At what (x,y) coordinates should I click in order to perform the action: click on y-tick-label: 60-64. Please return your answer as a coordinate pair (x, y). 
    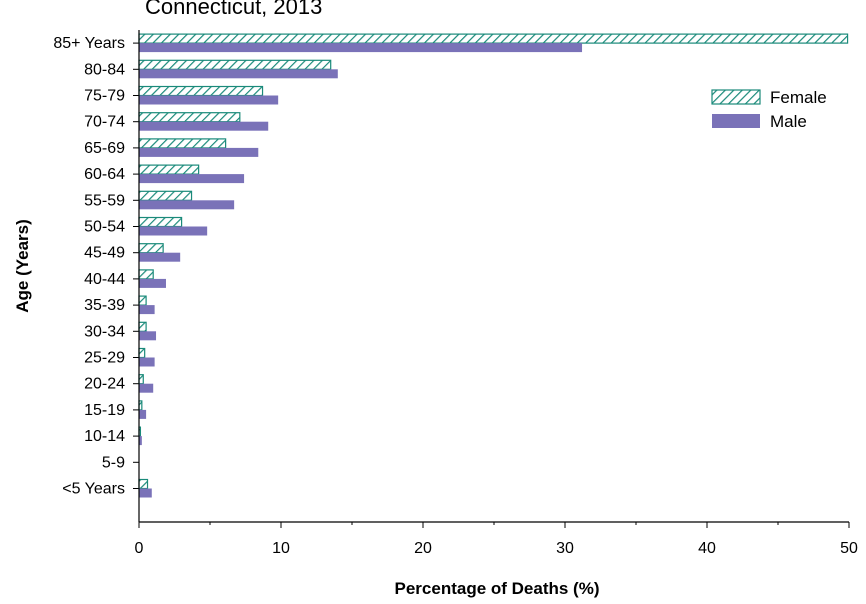
    Looking at the image, I should click on (104, 174).